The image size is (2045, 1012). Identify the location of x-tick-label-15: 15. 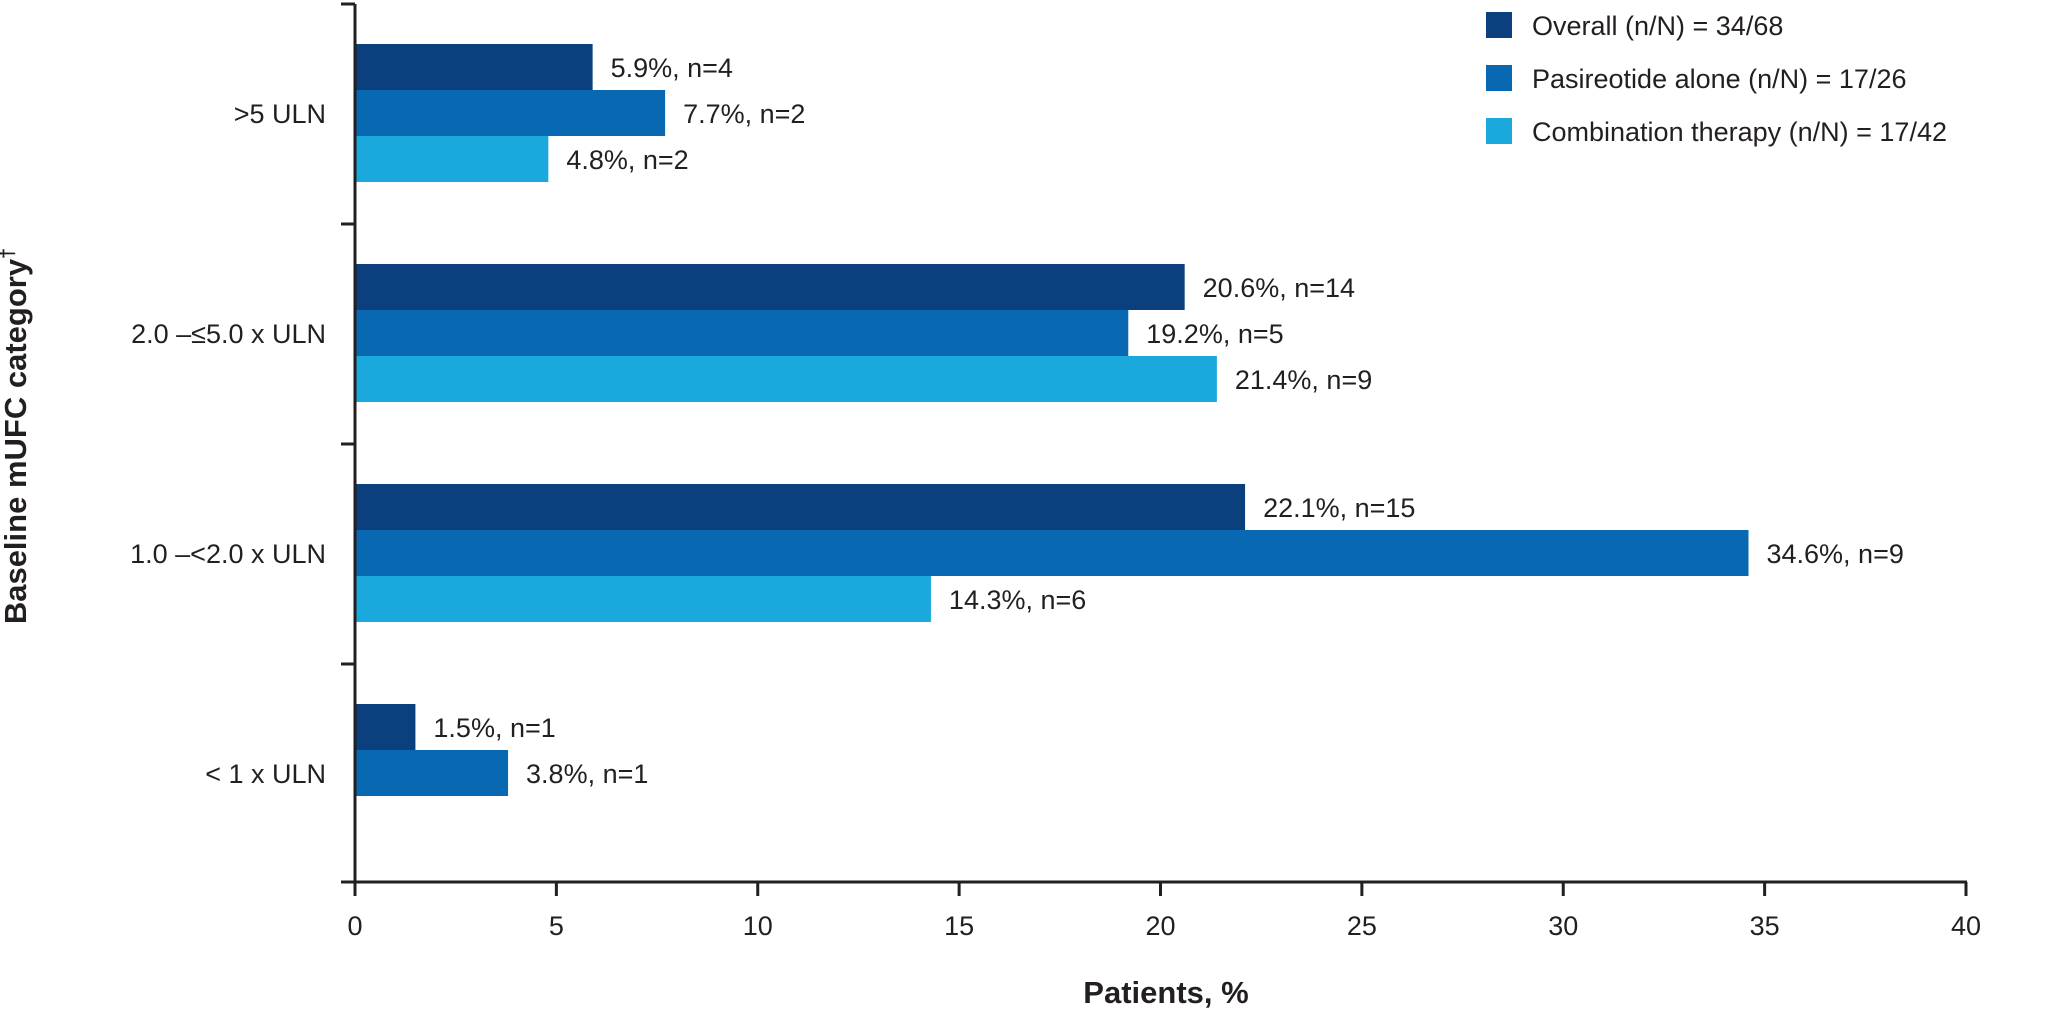
(959, 926).